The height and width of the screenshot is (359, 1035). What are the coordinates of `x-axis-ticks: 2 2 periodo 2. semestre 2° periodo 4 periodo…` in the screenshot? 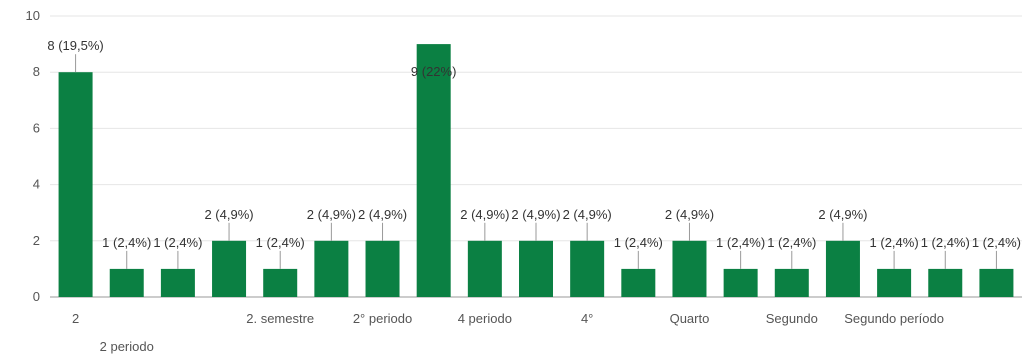 It's located at (508, 332).